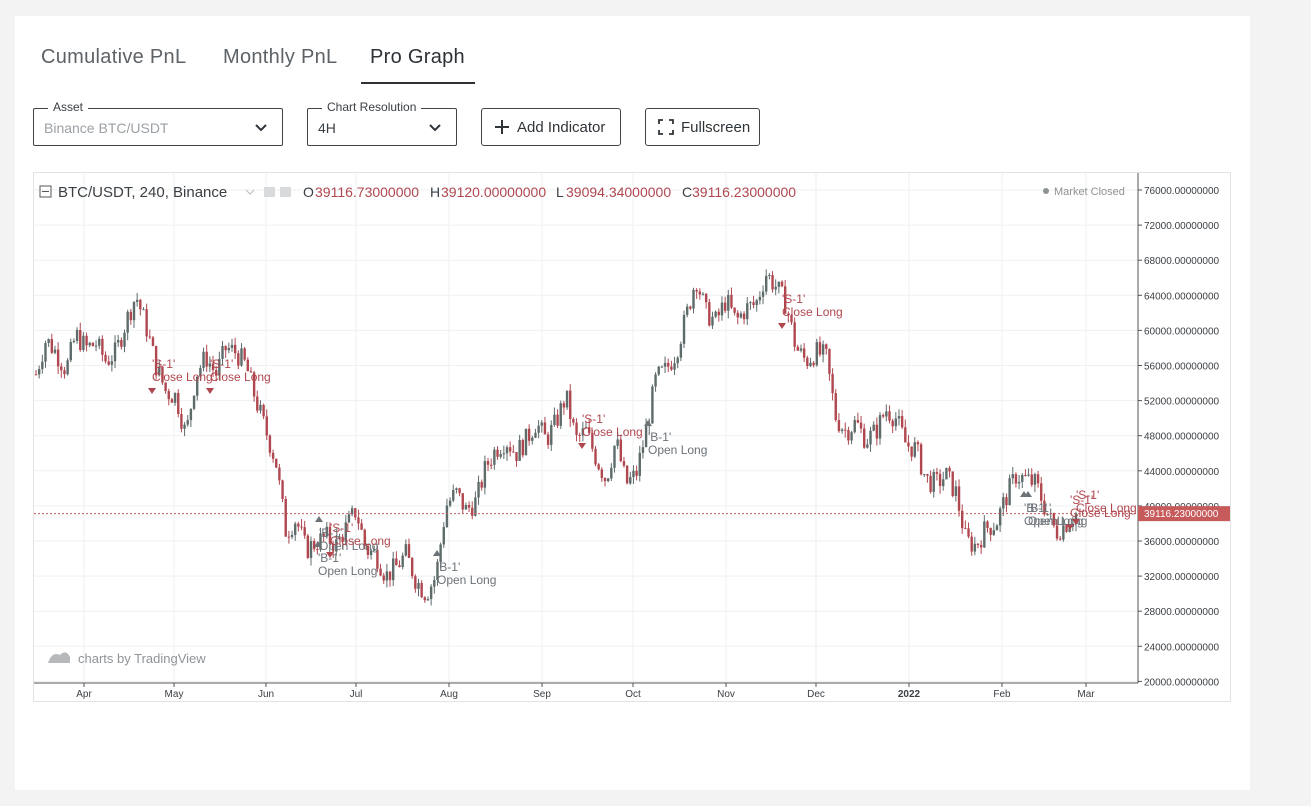 Image resolution: width=1311 pixels, height=806 pixels. I want to click on add-indicator-button: Add Indicator, so click(551, 127).